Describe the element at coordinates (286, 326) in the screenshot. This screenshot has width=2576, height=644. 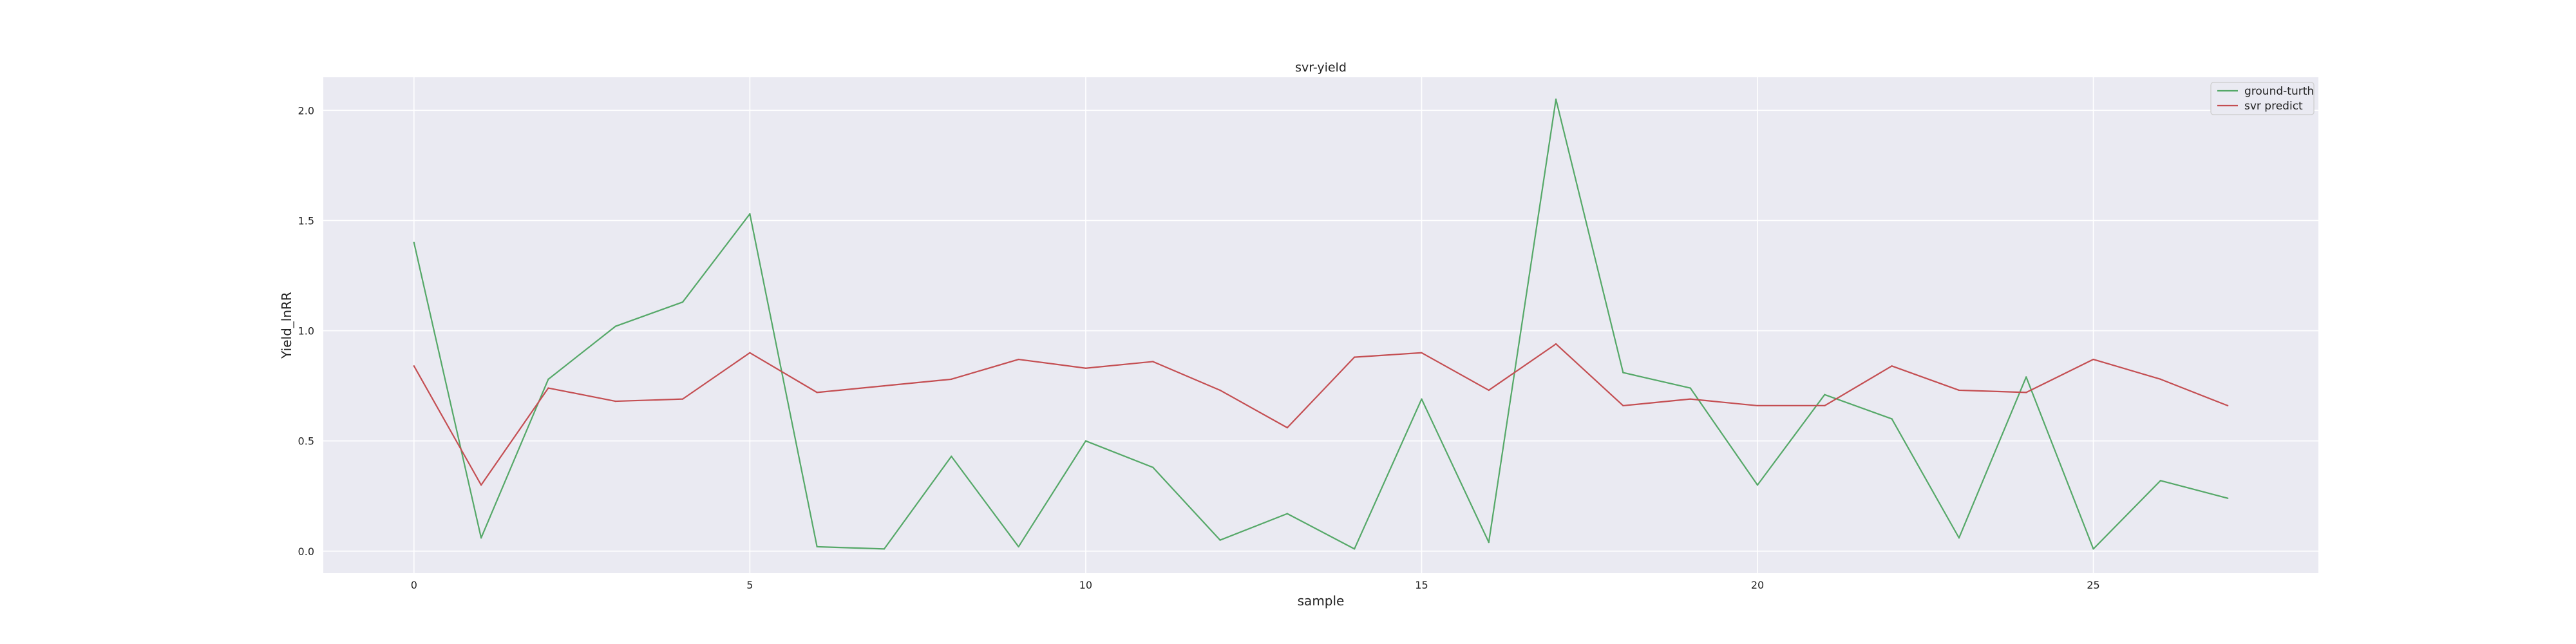
I see `y-axis-label: Yield_lnRR` at that location.